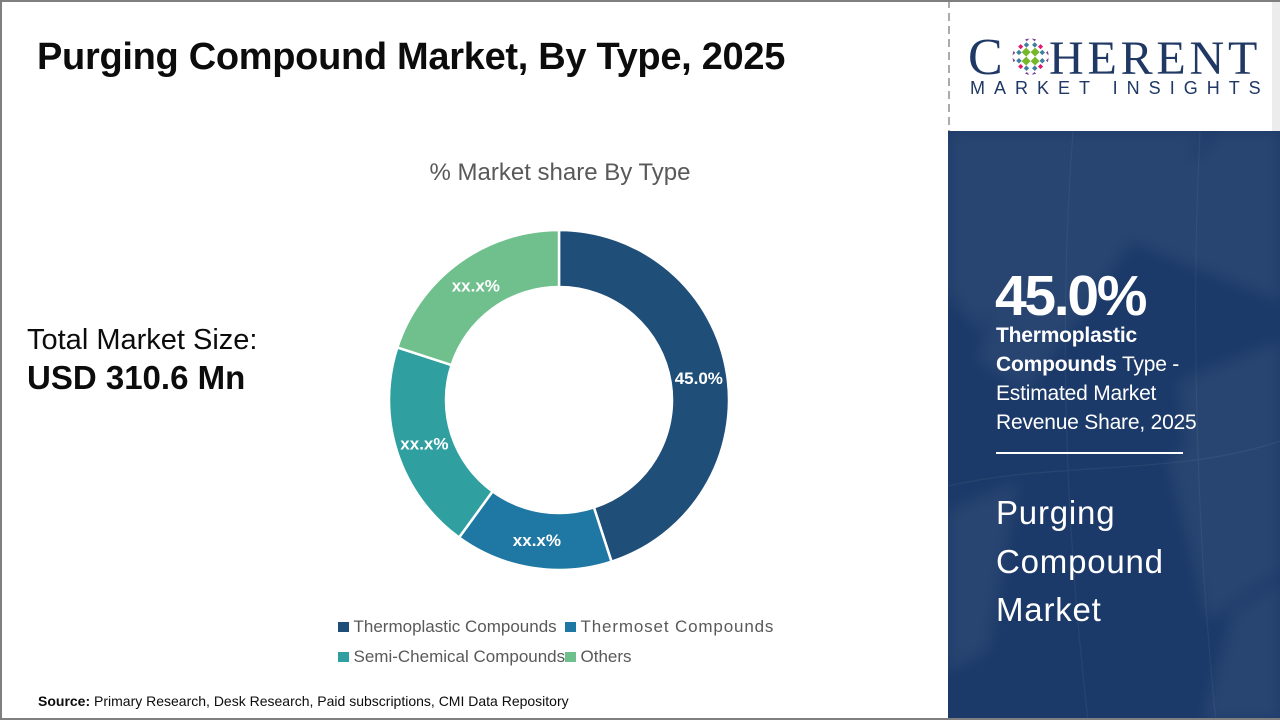  Describe the element at coordinates (699, 378) in the screenshot. I see `svg-text: 45.0%` at that location.